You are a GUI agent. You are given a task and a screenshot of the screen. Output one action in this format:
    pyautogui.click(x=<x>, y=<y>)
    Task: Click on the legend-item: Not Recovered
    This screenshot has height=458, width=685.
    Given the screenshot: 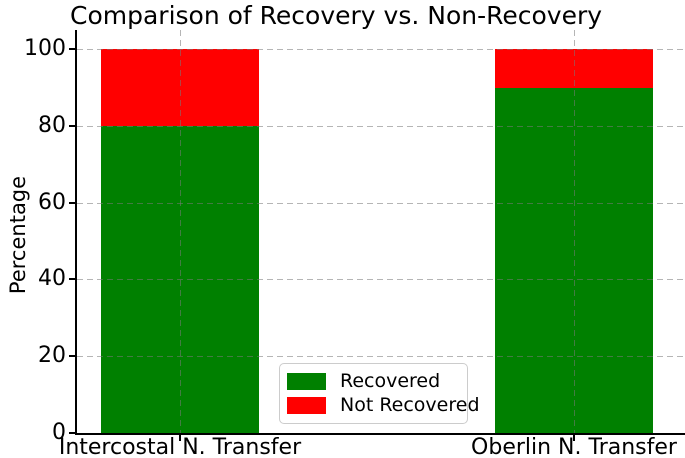 What is the action you would take?
    pyautogui.click(x=383, y=405)
    